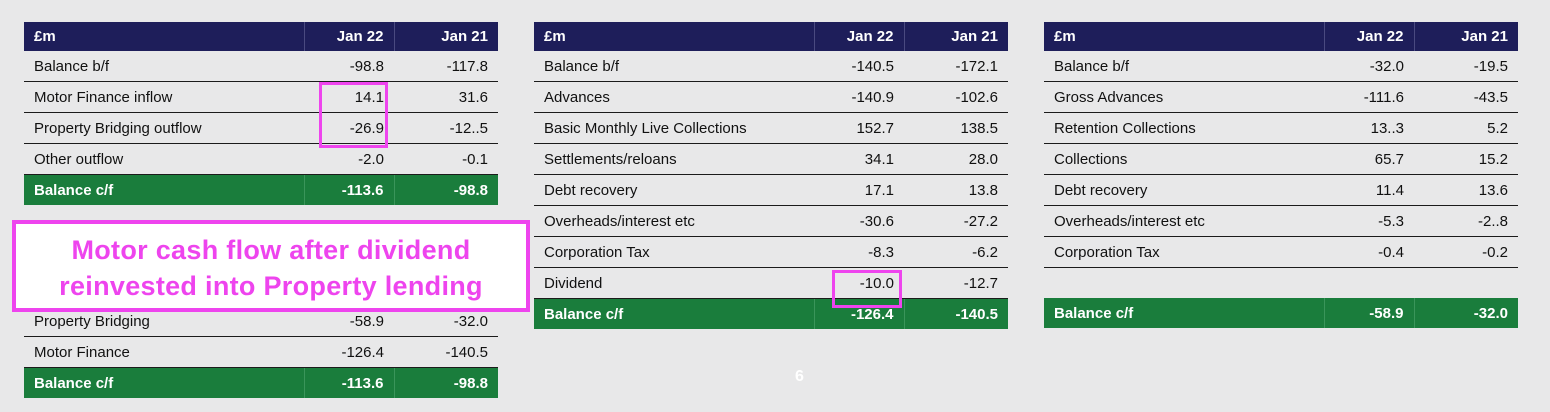 Image resolution: width=1550 pixels, height=412 pixels. Describe the element at coordinates (1466, 252) in the screenshot. I see `row-jan21: -0.2` at that location.